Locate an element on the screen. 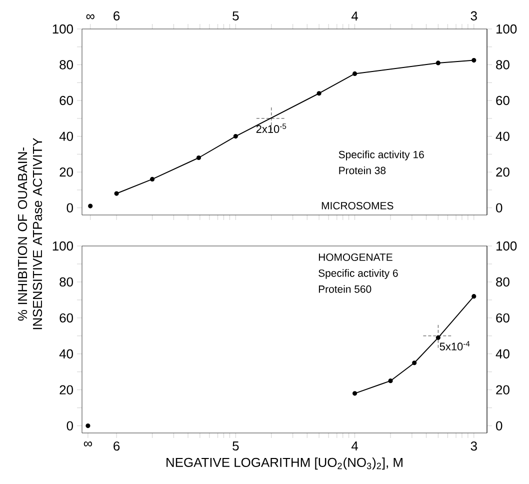  y-axis-title: % INHIBITION OF OUABAIN-INSENSITIVE ATPase ACTIVITY is located at coordinates (30, 234).